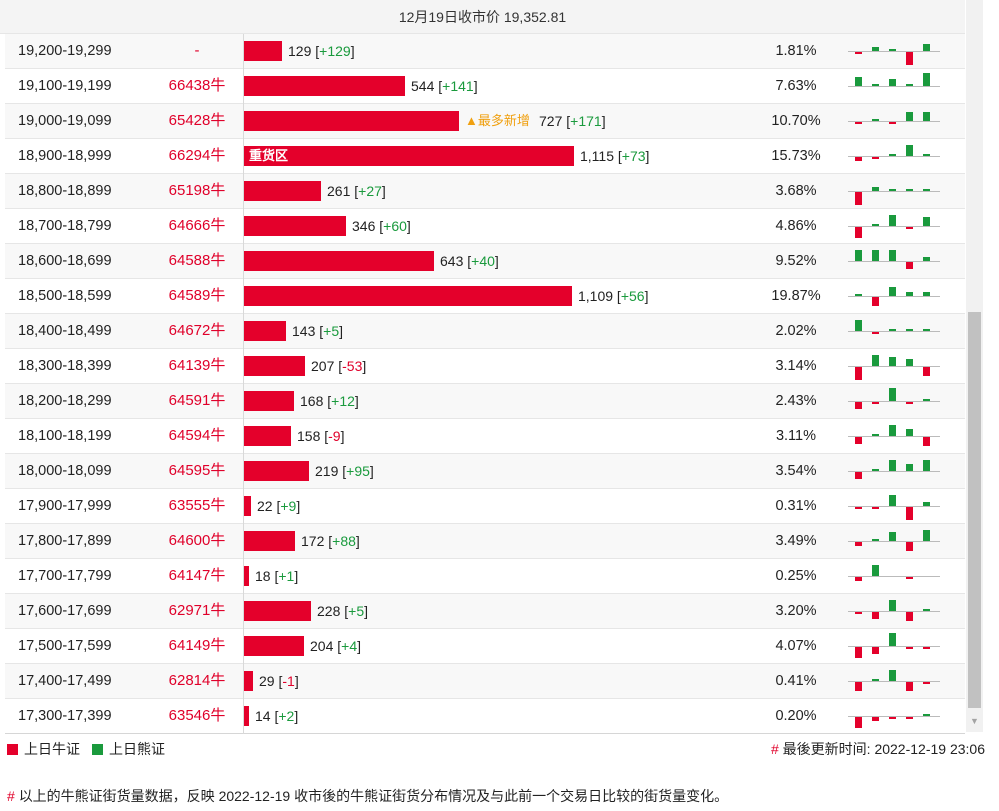 The image size is (999, 811). I want to click on strike-range: 18,100-18,199, so click(65, 436).